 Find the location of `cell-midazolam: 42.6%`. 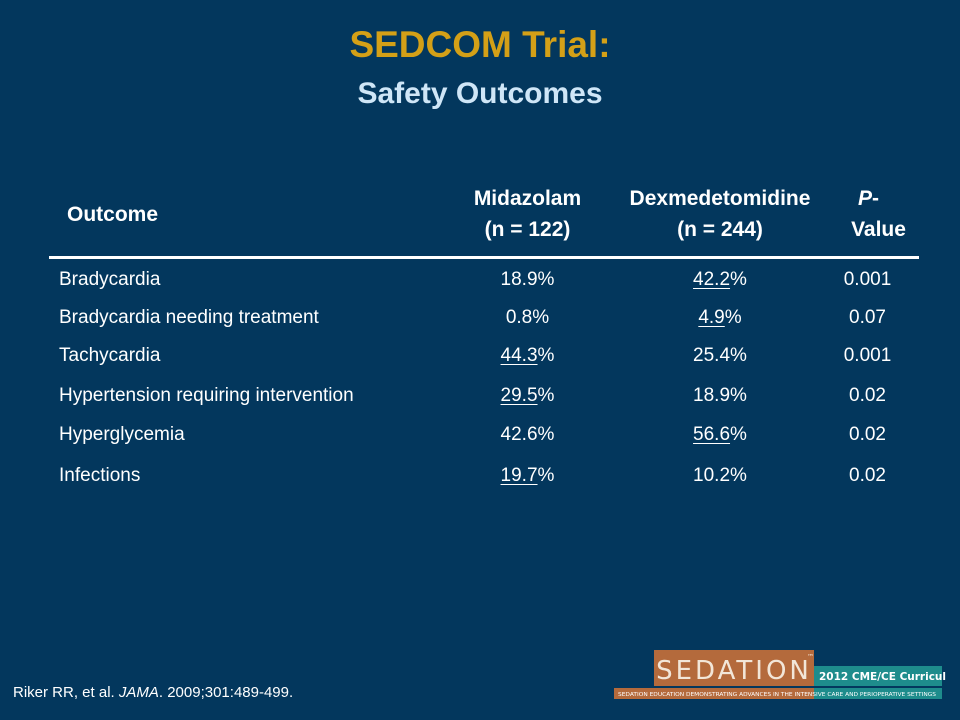

cell-midazolam: 42.6% is located at coordinates (527, 435).